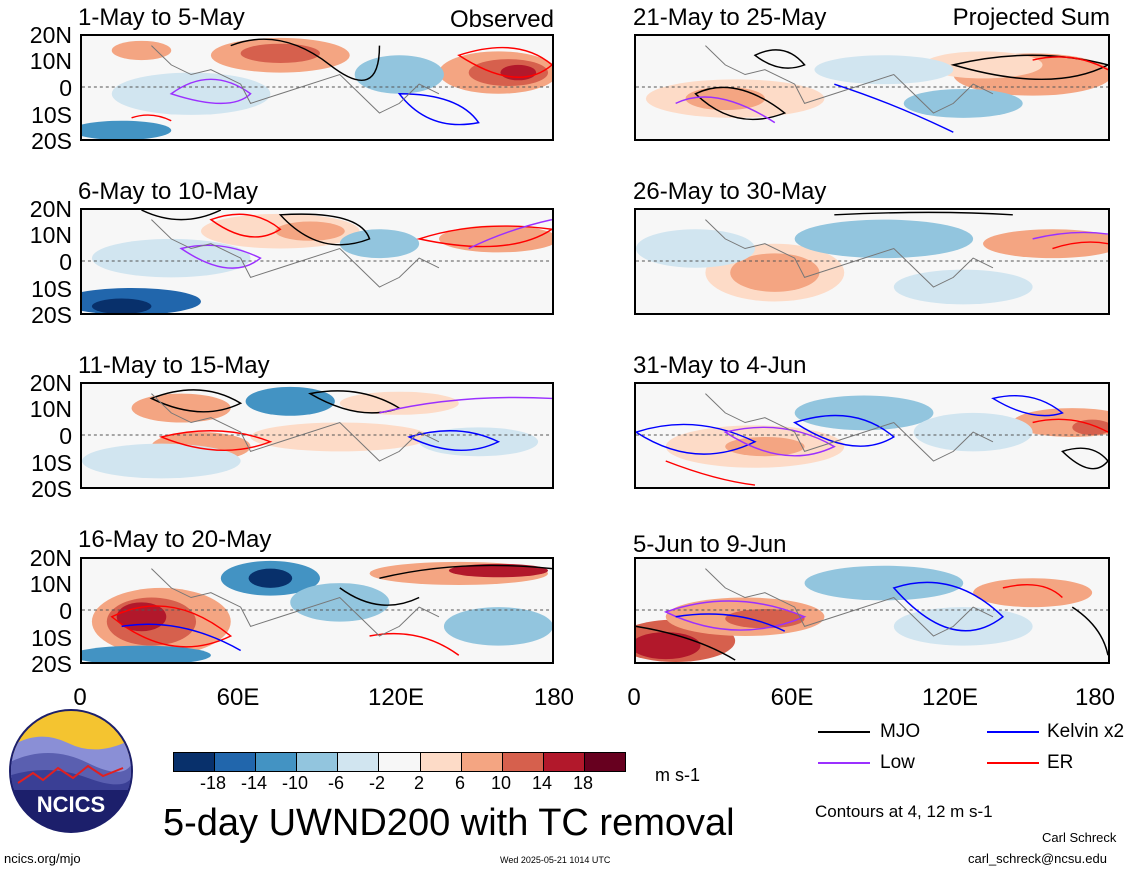 Image resolution: width=1135 pixels, height=872 pixels. I want to click on colorbar-label: -2, so click(376, 783).